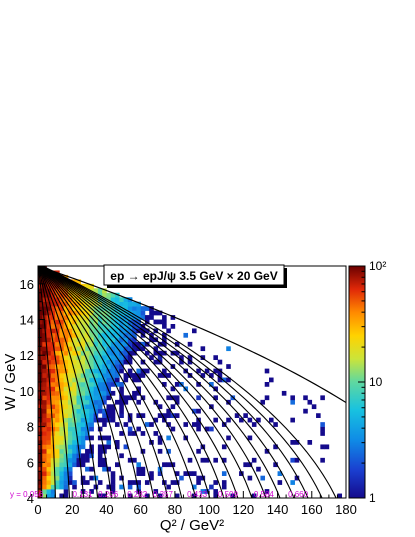  I want to click on x-tick-label: 160, so click(312, 509).